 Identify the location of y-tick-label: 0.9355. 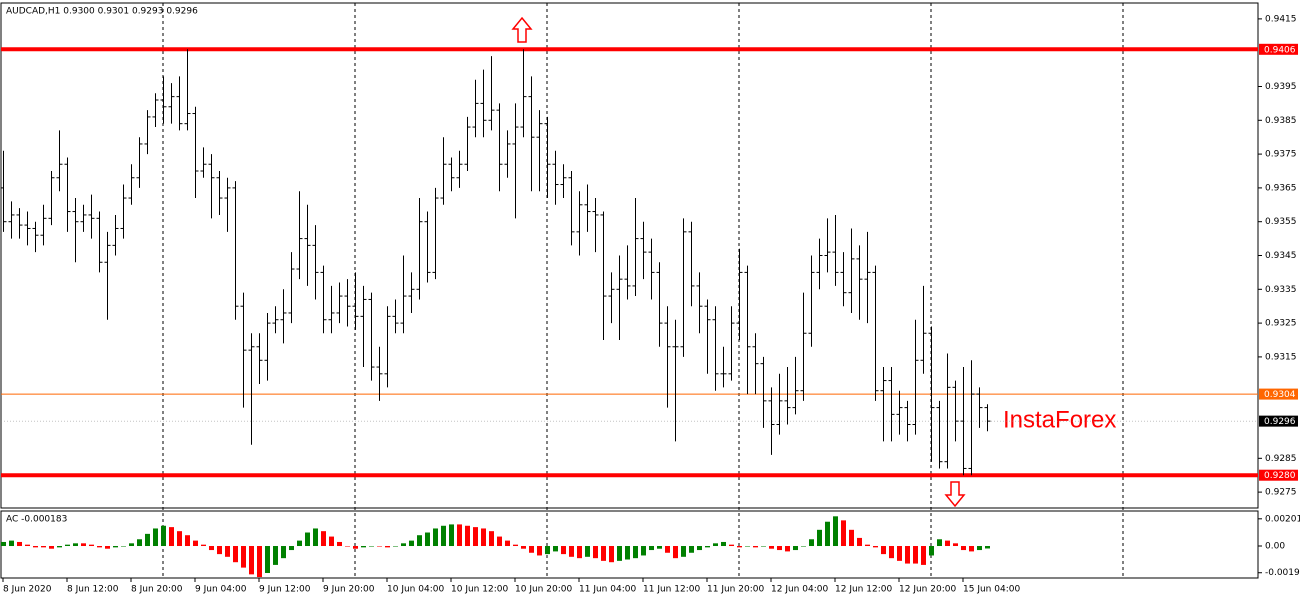
(1281, 222).